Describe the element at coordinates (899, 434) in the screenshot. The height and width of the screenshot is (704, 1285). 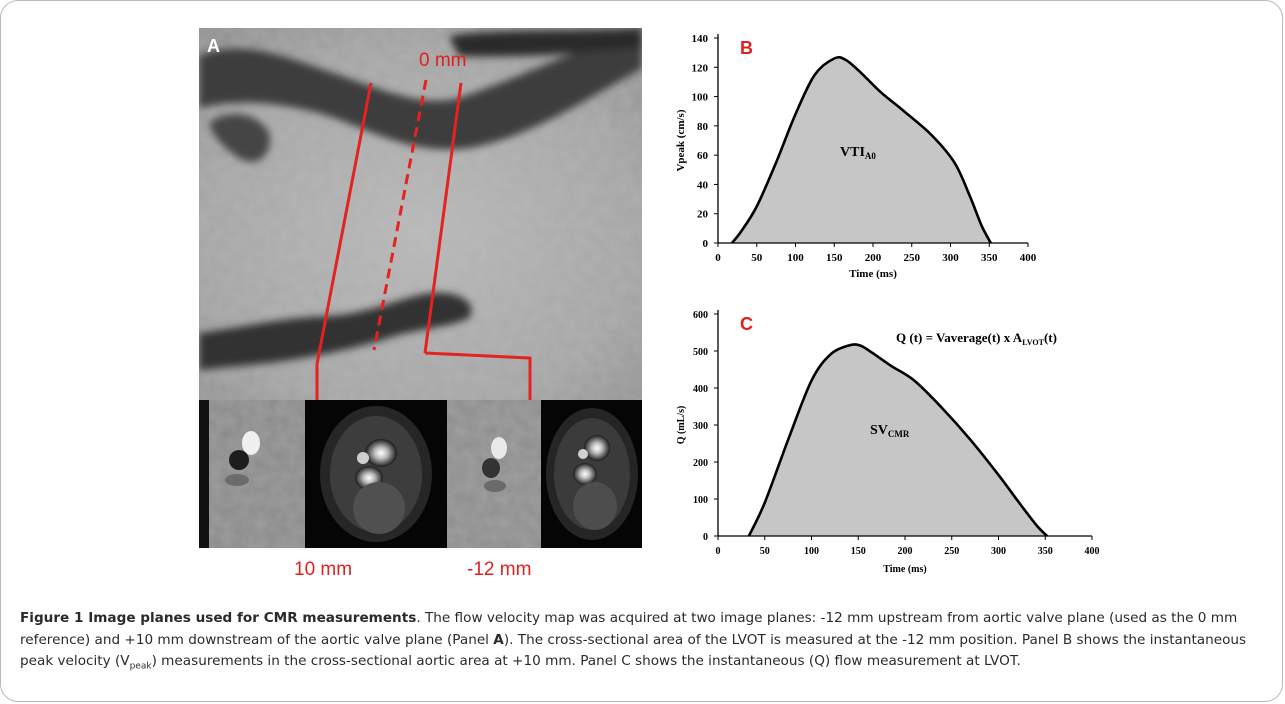
I see `area-label-subscript: CMR` at that location.